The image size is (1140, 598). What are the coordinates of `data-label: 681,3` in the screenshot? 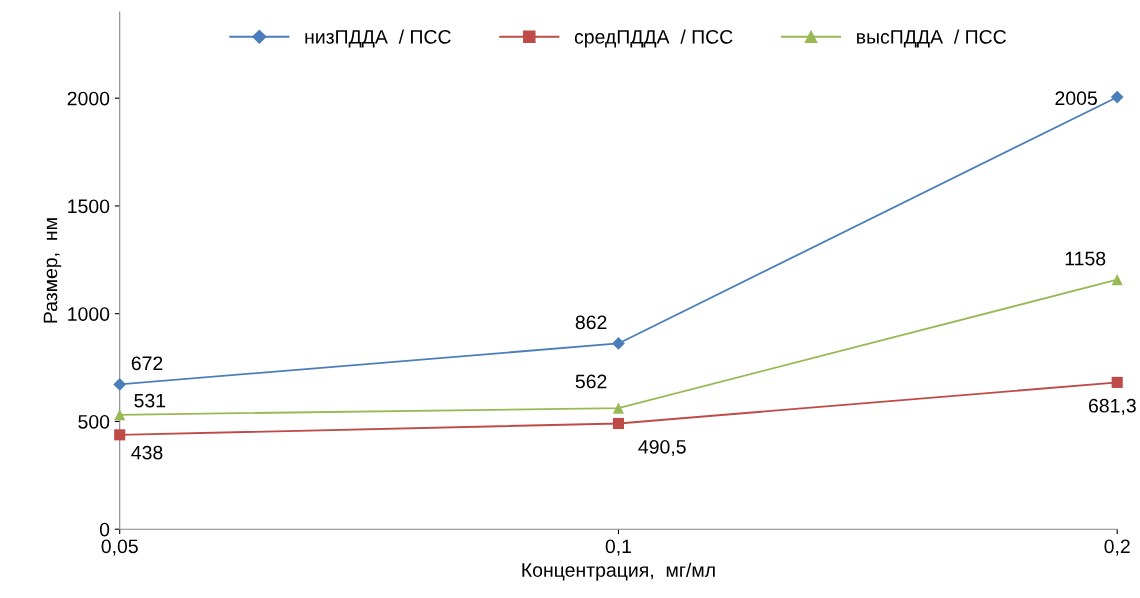 It's located at (1112, 406).